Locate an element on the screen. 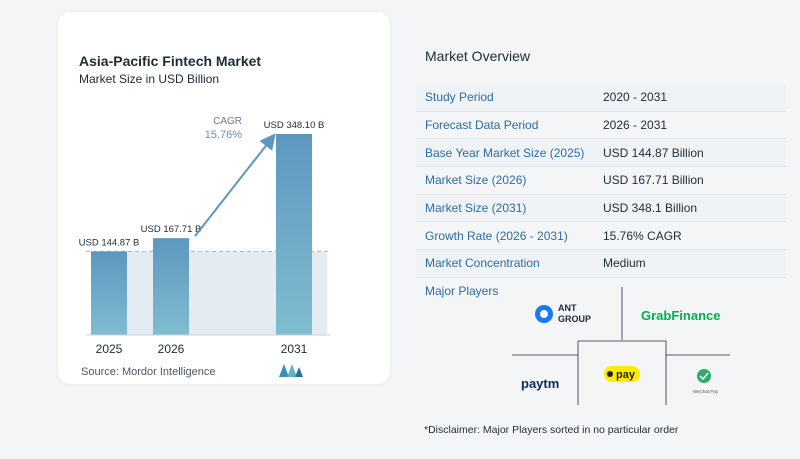  overview-row-value: 2026 - 2031 is located at coordinates (635, 125).